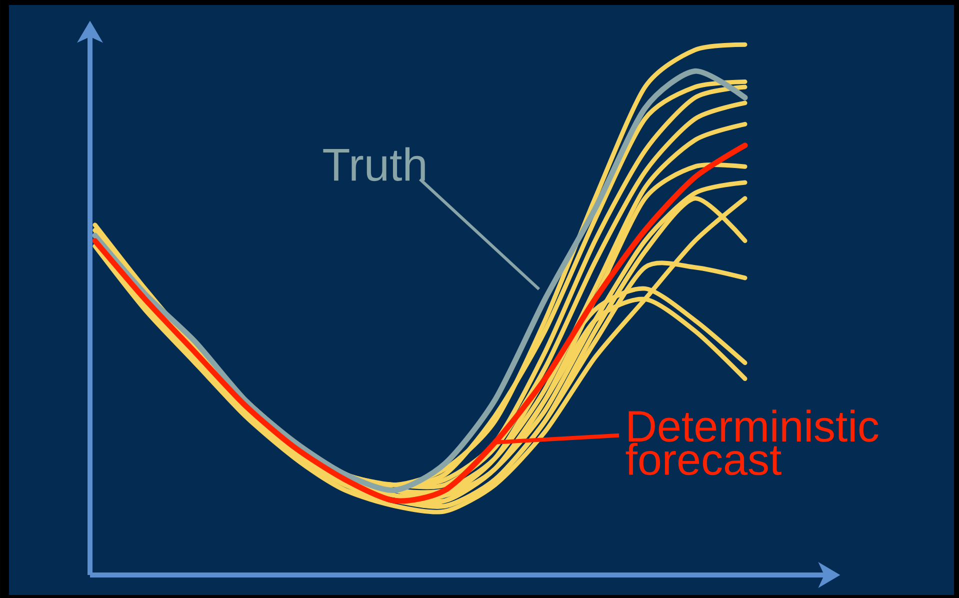 This screenshot has width=959, height=598. What do you see at coordinates (752, 443) in the screenshot?
I see `legend-label: Deterministic forecast` at bounding box center [752, 443].